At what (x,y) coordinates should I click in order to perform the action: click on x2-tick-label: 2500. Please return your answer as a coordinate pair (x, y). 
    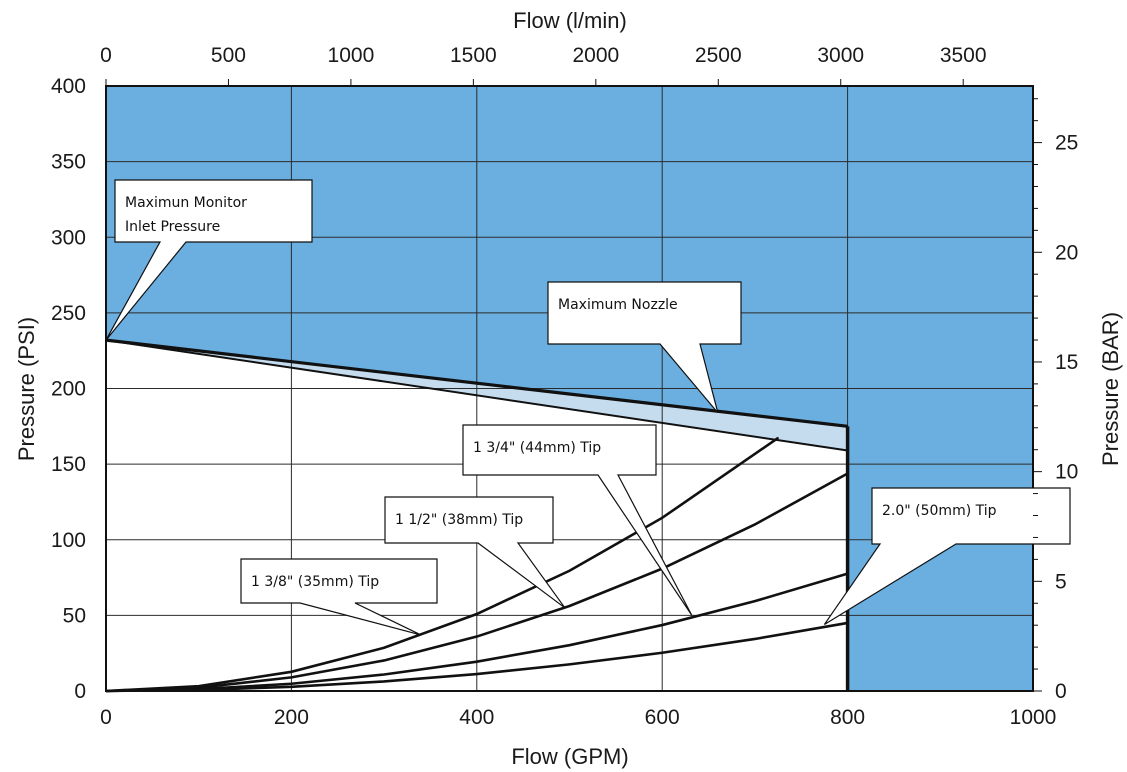
    Looking at the image, I should click on (718, 55).